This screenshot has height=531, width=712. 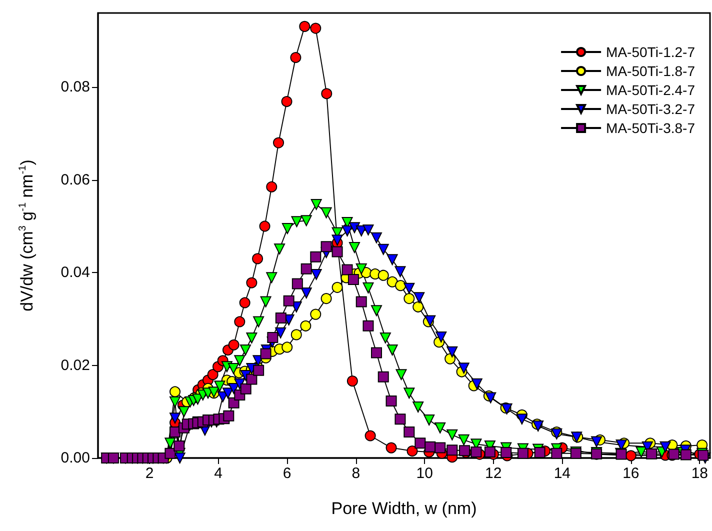 What do you see at coordinates (699, 473) in the screenshot?
I see `x-tick-label: 18` at bounding box center [699, 473].